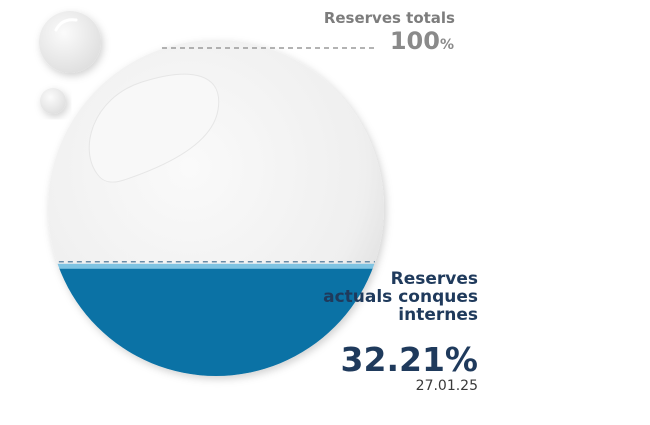 Image resolution: width=650 pixels, height=425 pixels. What do you see at coordinates (446, 386) in the screenshot?
I see `measurement-date: 27.01.25` at bounding box center [446, 386].